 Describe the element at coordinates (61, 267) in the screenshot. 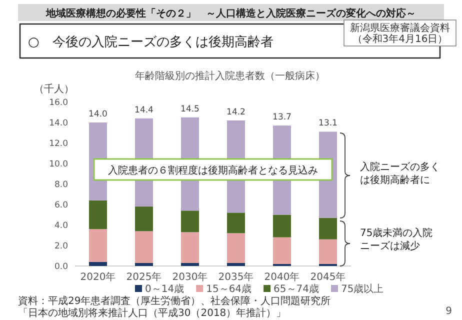

I see `y-tick-label: 0.0` at that location.